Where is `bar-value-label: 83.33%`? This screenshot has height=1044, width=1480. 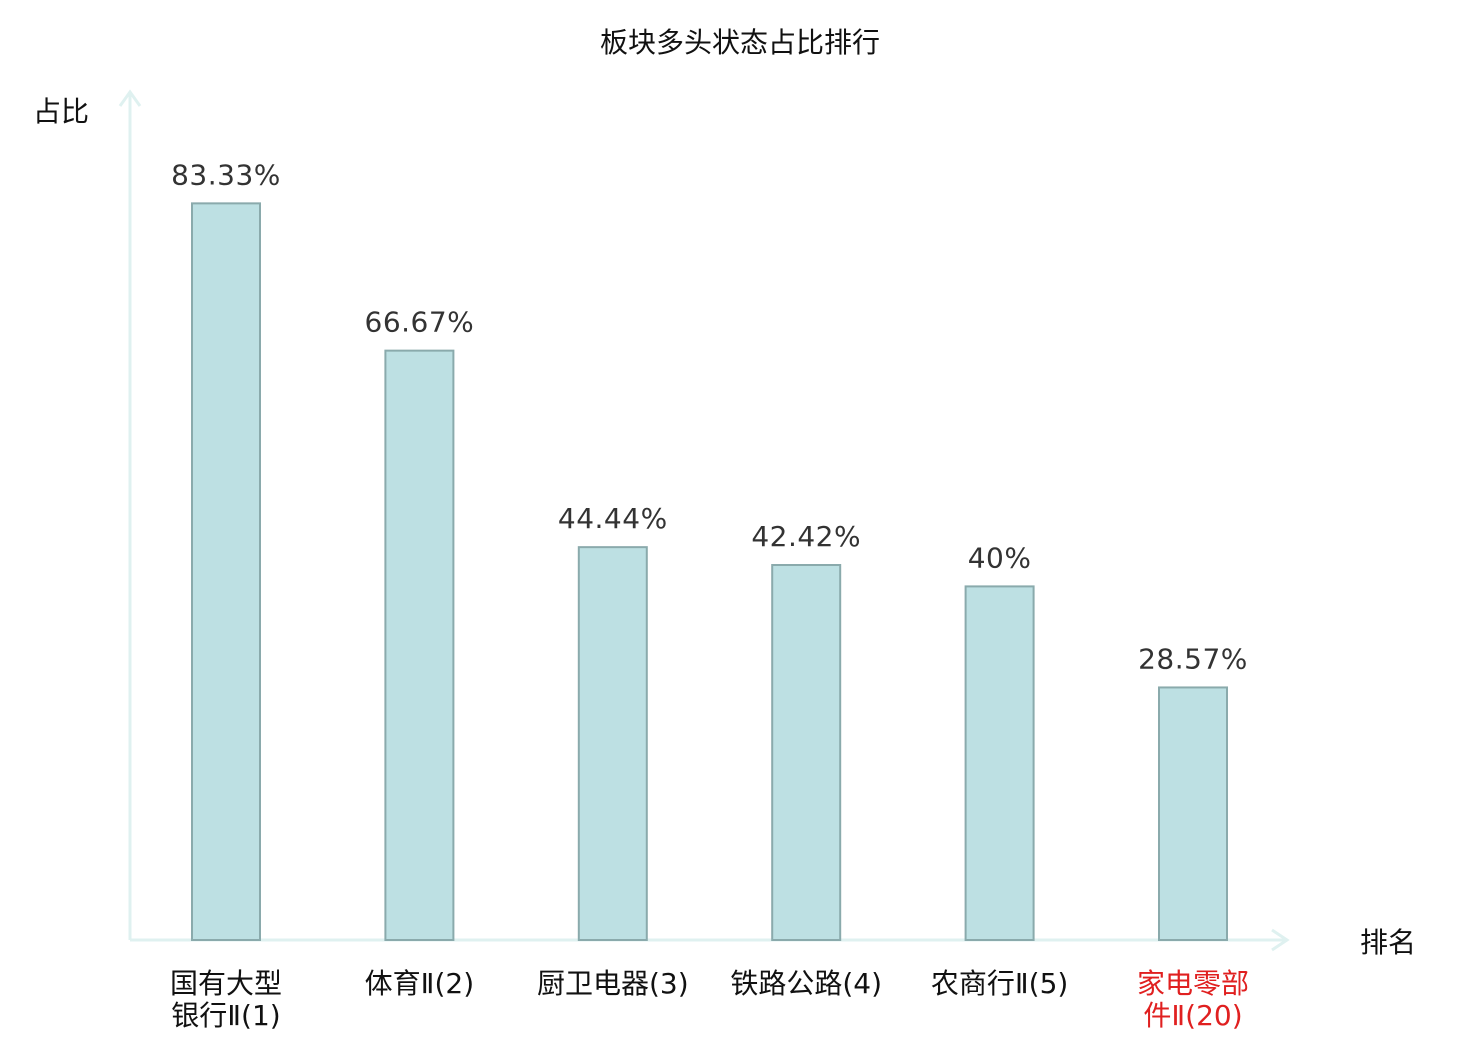
bar-value-label: 83.33% is located at coordinates (226, 174).